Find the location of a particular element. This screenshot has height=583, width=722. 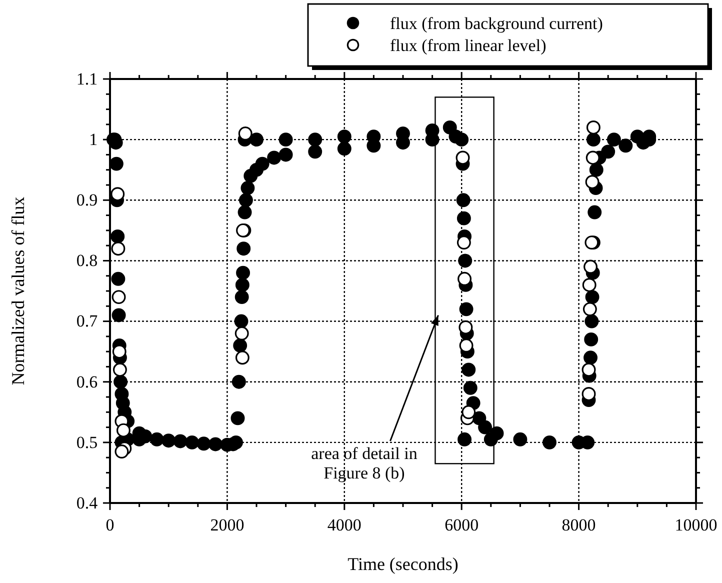

x-tick-label: 2000 is located at coordinates (227, 525).